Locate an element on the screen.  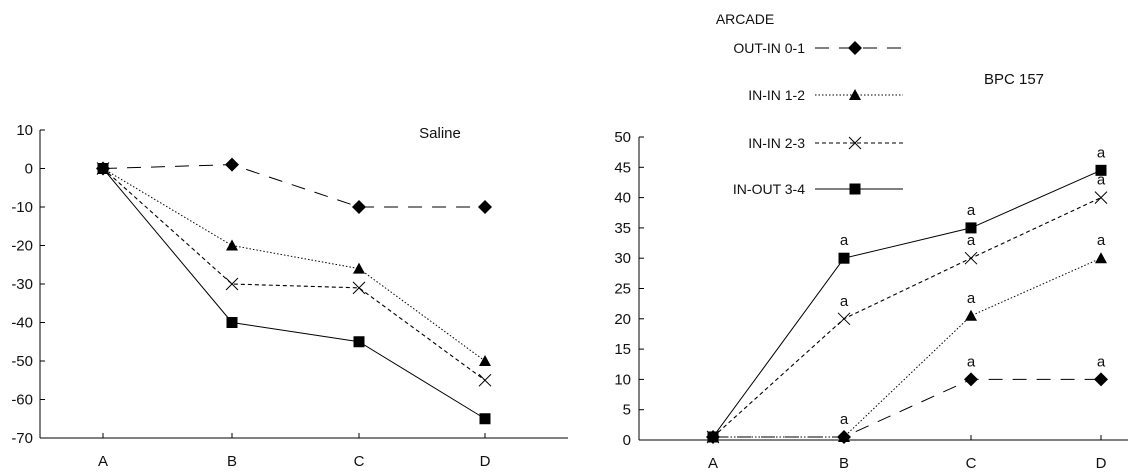
y-tick-label: -50 is located at coordinates (22, 361).